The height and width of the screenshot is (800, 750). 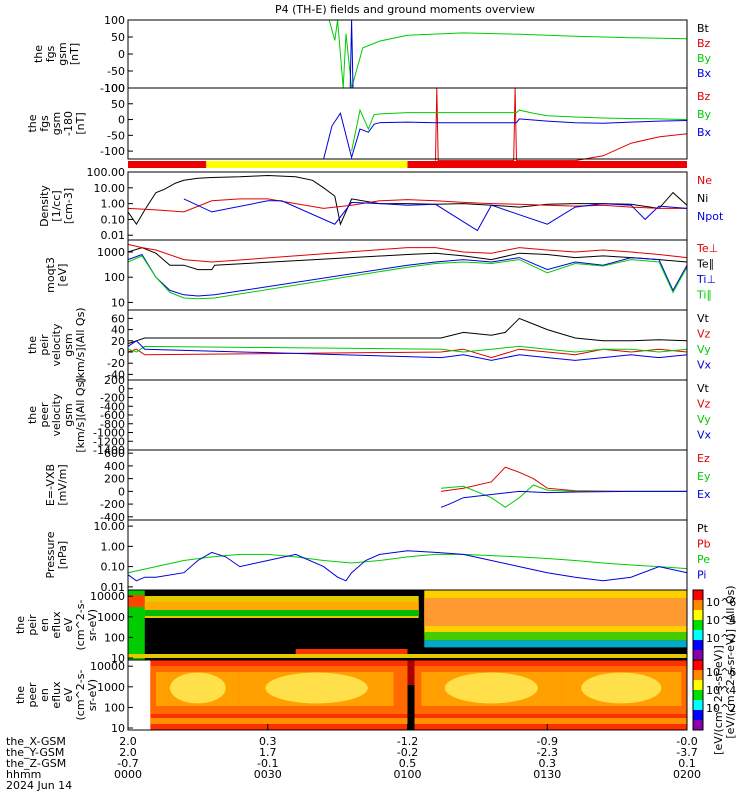 What do you see at coordinates (704, 96) in the screenshot?
I see `legend-Bz: Bz` at bounding box center [704, 96].